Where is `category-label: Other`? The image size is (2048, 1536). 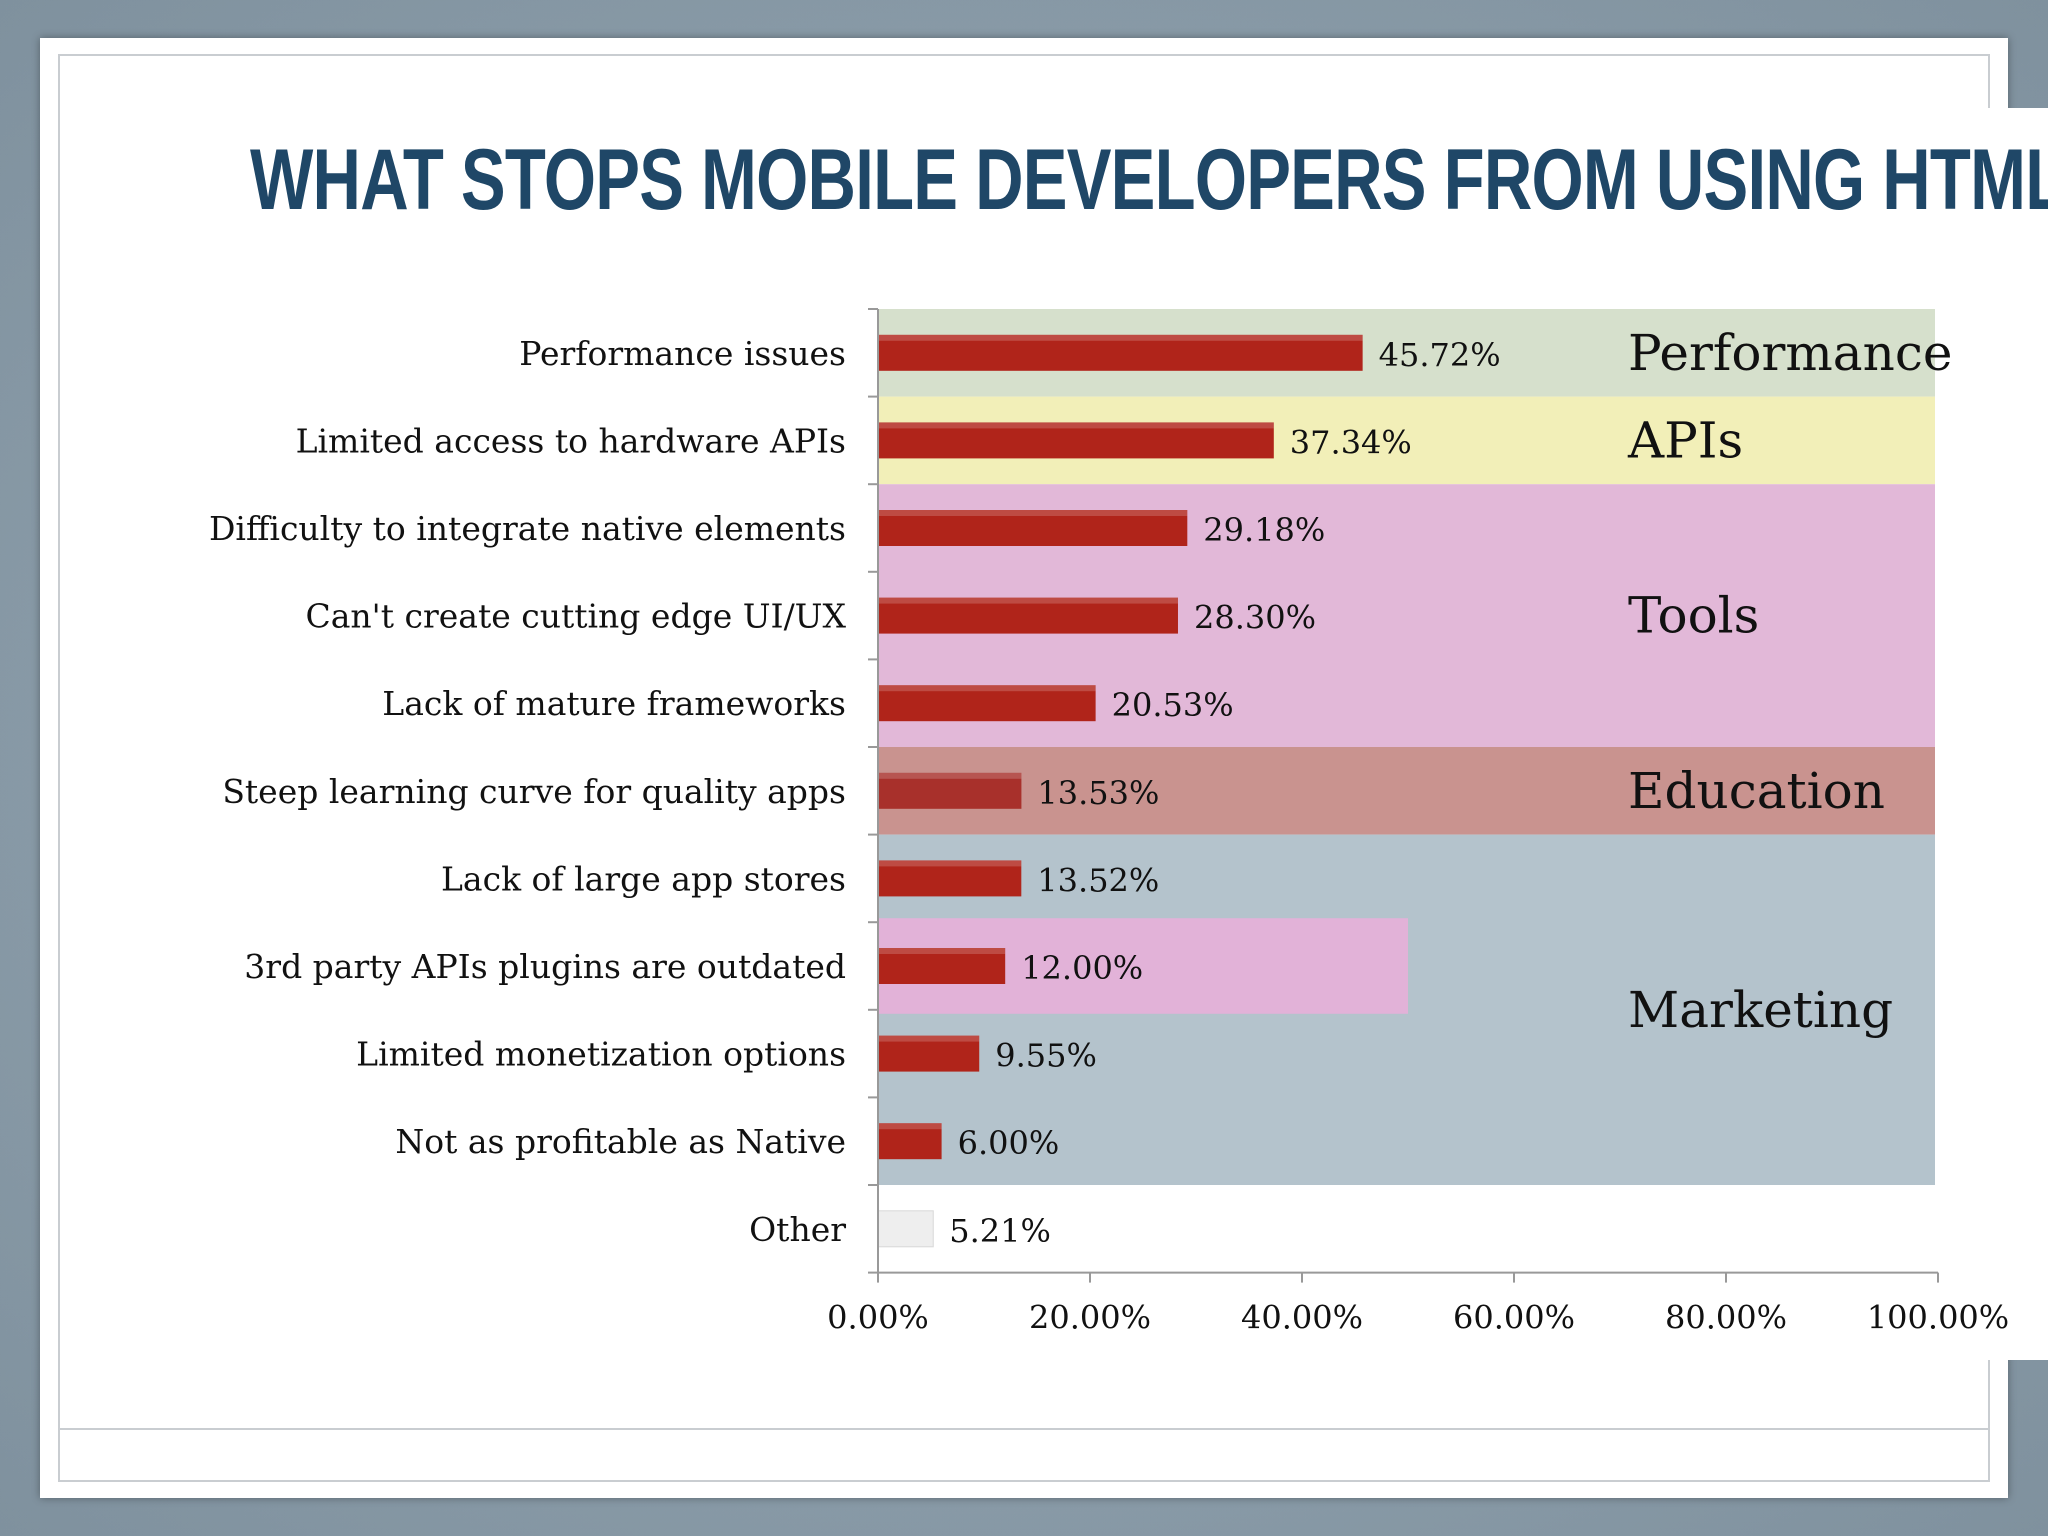 category-label: Other is located at coordinates (797, 1229).